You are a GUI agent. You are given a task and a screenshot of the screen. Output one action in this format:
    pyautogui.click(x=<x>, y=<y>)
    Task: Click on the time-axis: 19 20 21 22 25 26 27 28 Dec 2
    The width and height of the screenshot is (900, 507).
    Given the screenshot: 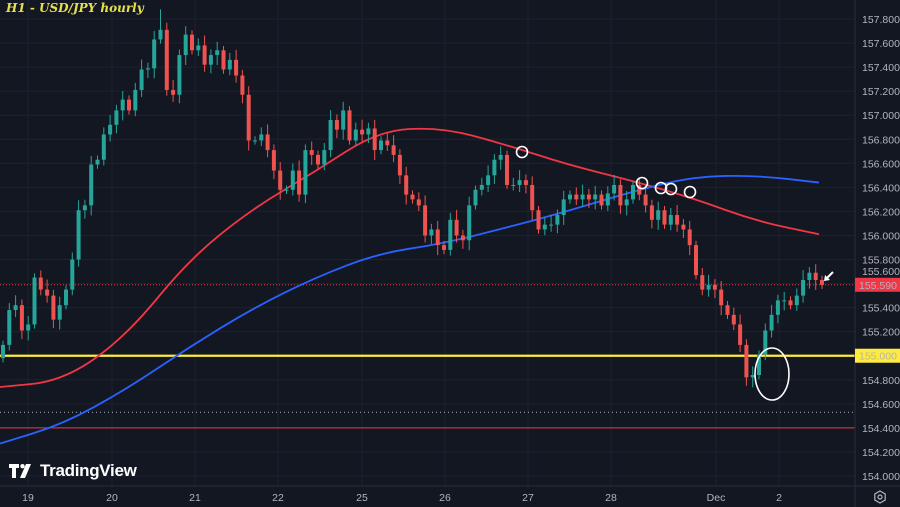 What is the action you would take?
    pyautogui.click(x=402, y=498)
    